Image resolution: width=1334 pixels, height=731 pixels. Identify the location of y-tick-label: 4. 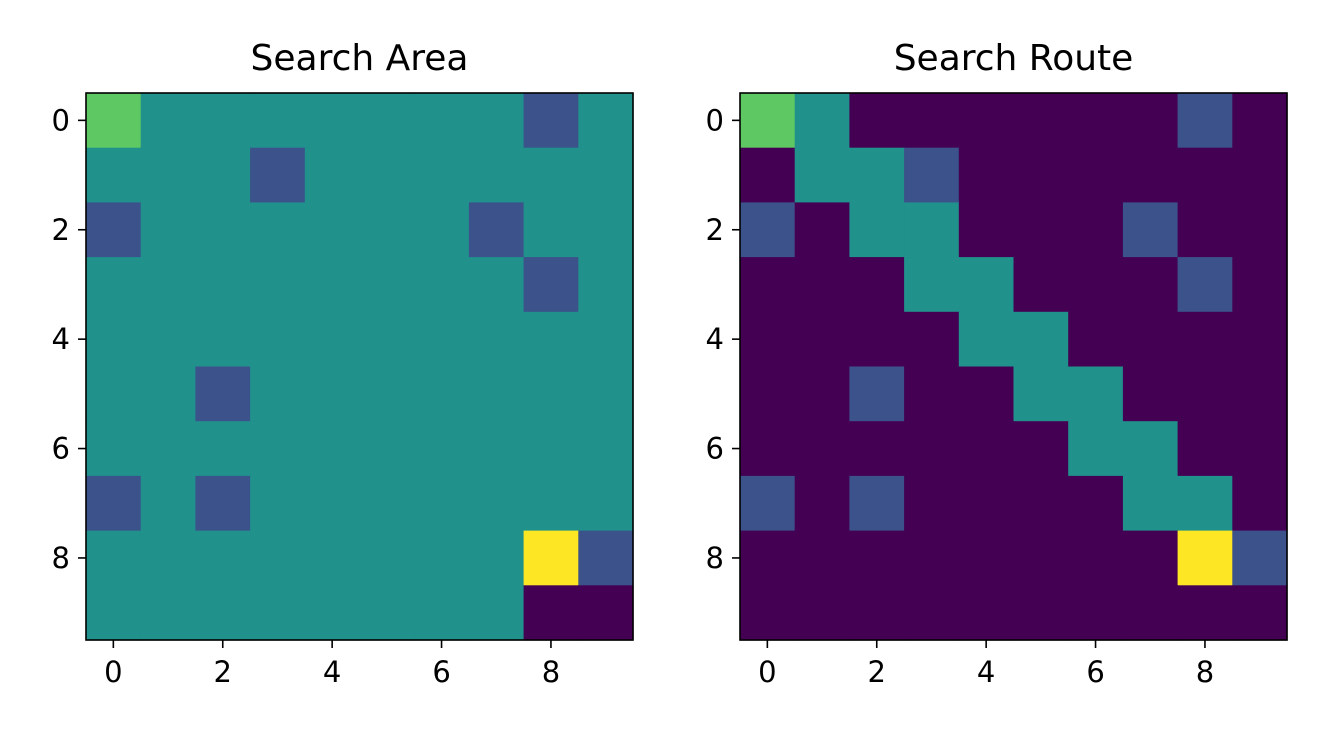
(61, 339).